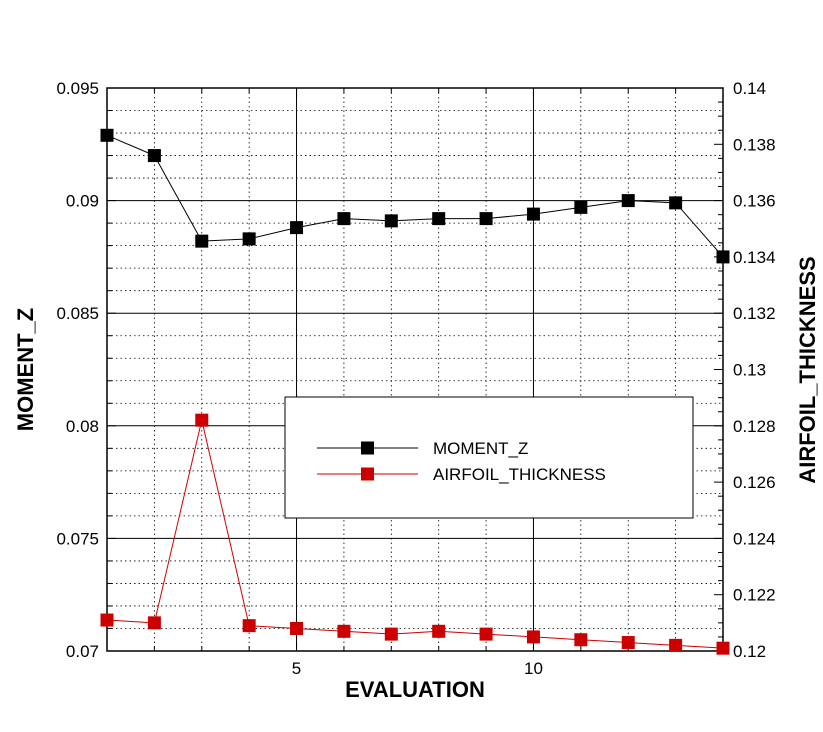 Image resolution: width=823 pixels, height=732 pixels. Describe the element at coordinates (82, 651) in the screenshot. I see `y-left-tick-label: 0.07` at that location.